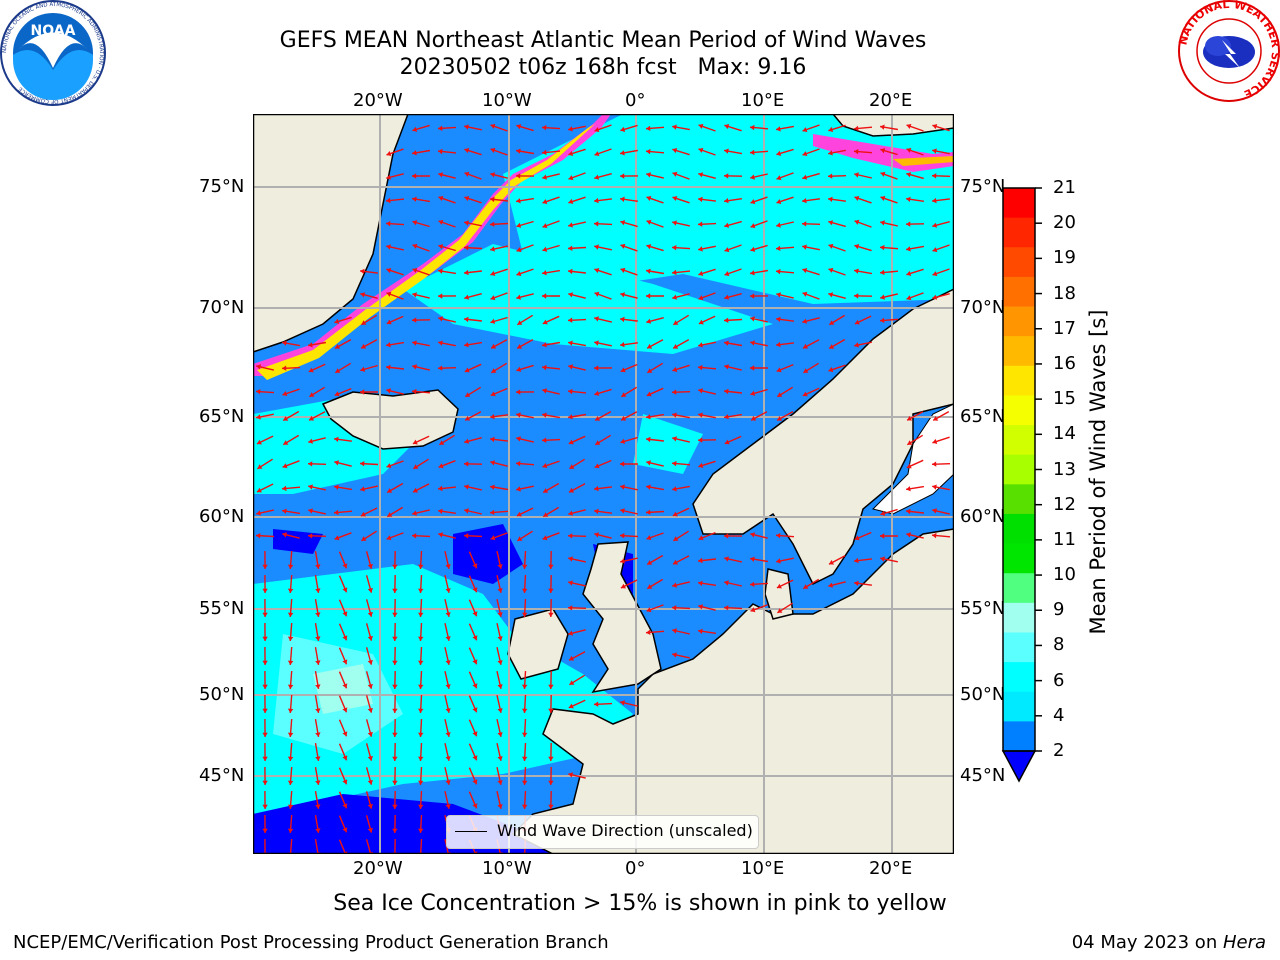  I want to click on lat-label-left-60n: 60°N, so click(222, 516).